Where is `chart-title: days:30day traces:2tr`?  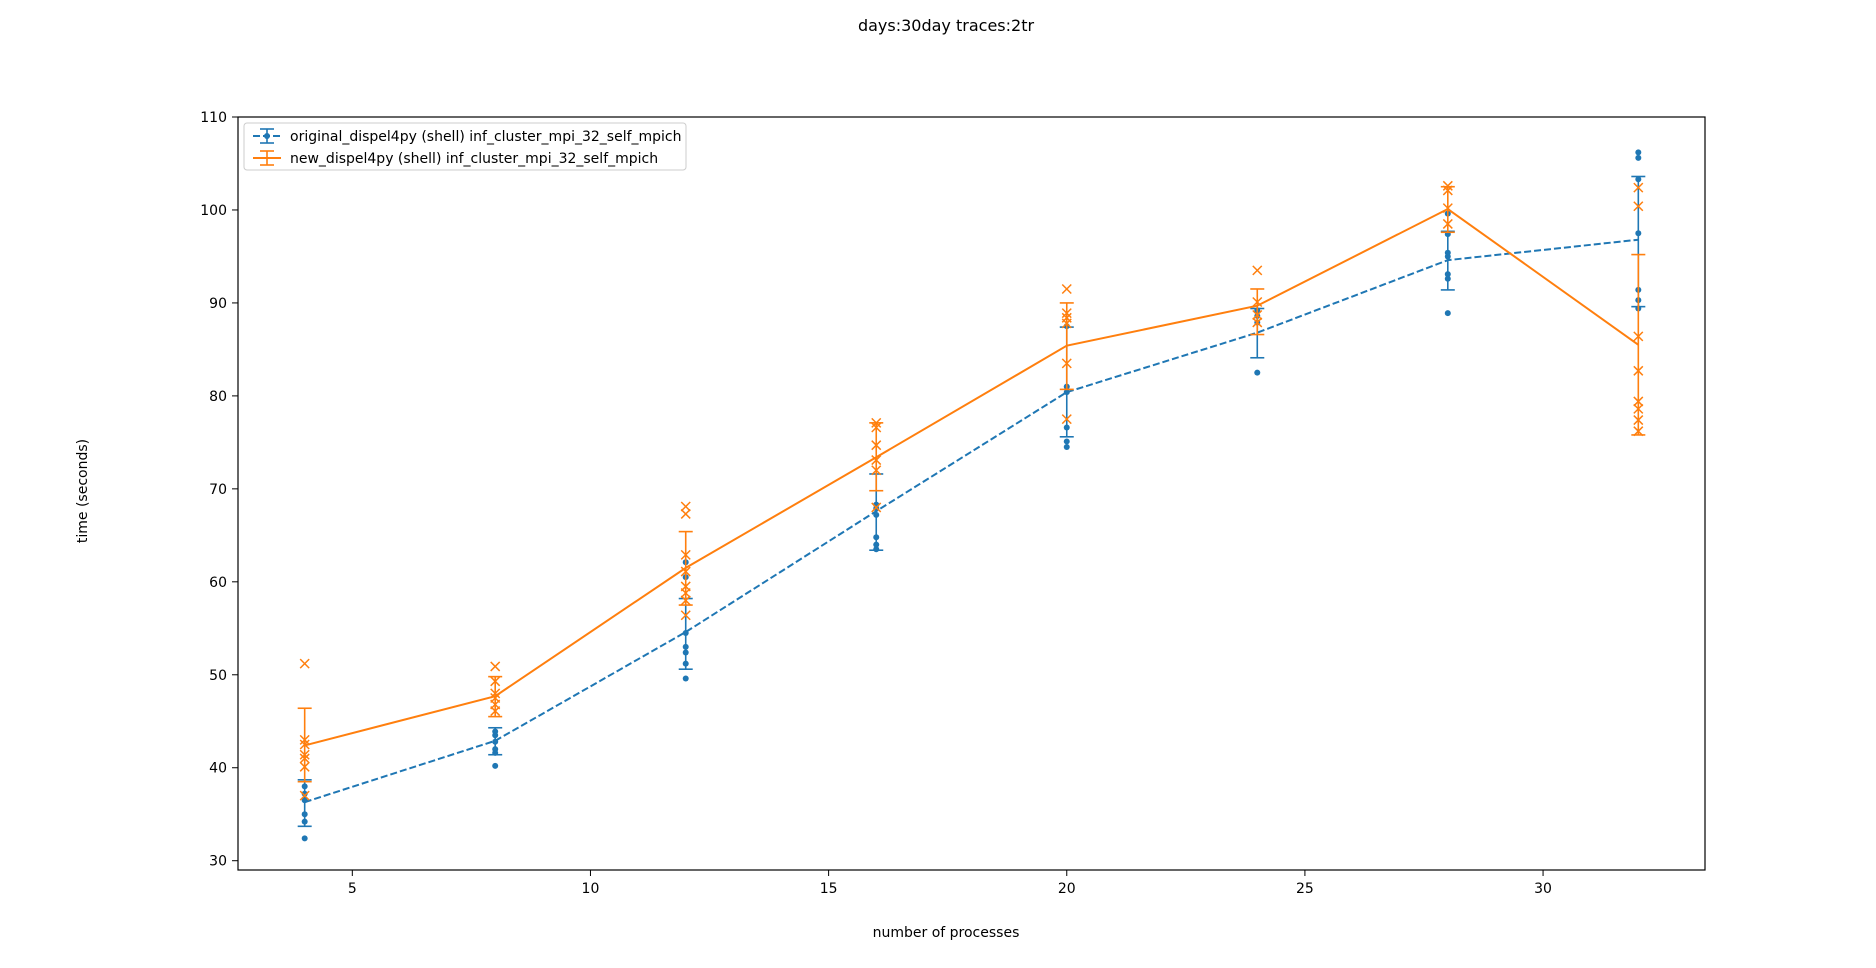 chart-title: days:30day traces:2tr is located at coordinates (946, 25).